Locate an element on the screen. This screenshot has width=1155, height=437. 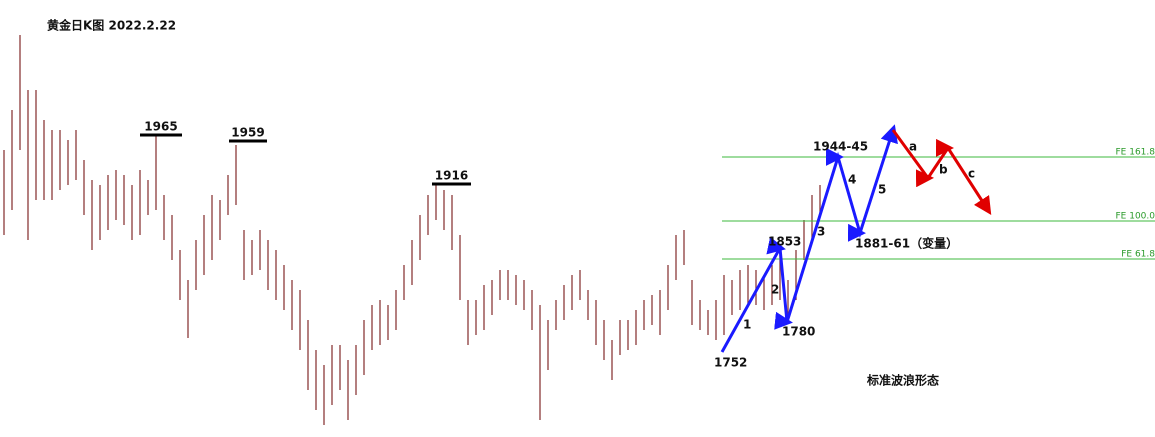
wave-label: 3 is located at coordinates (821, 232).